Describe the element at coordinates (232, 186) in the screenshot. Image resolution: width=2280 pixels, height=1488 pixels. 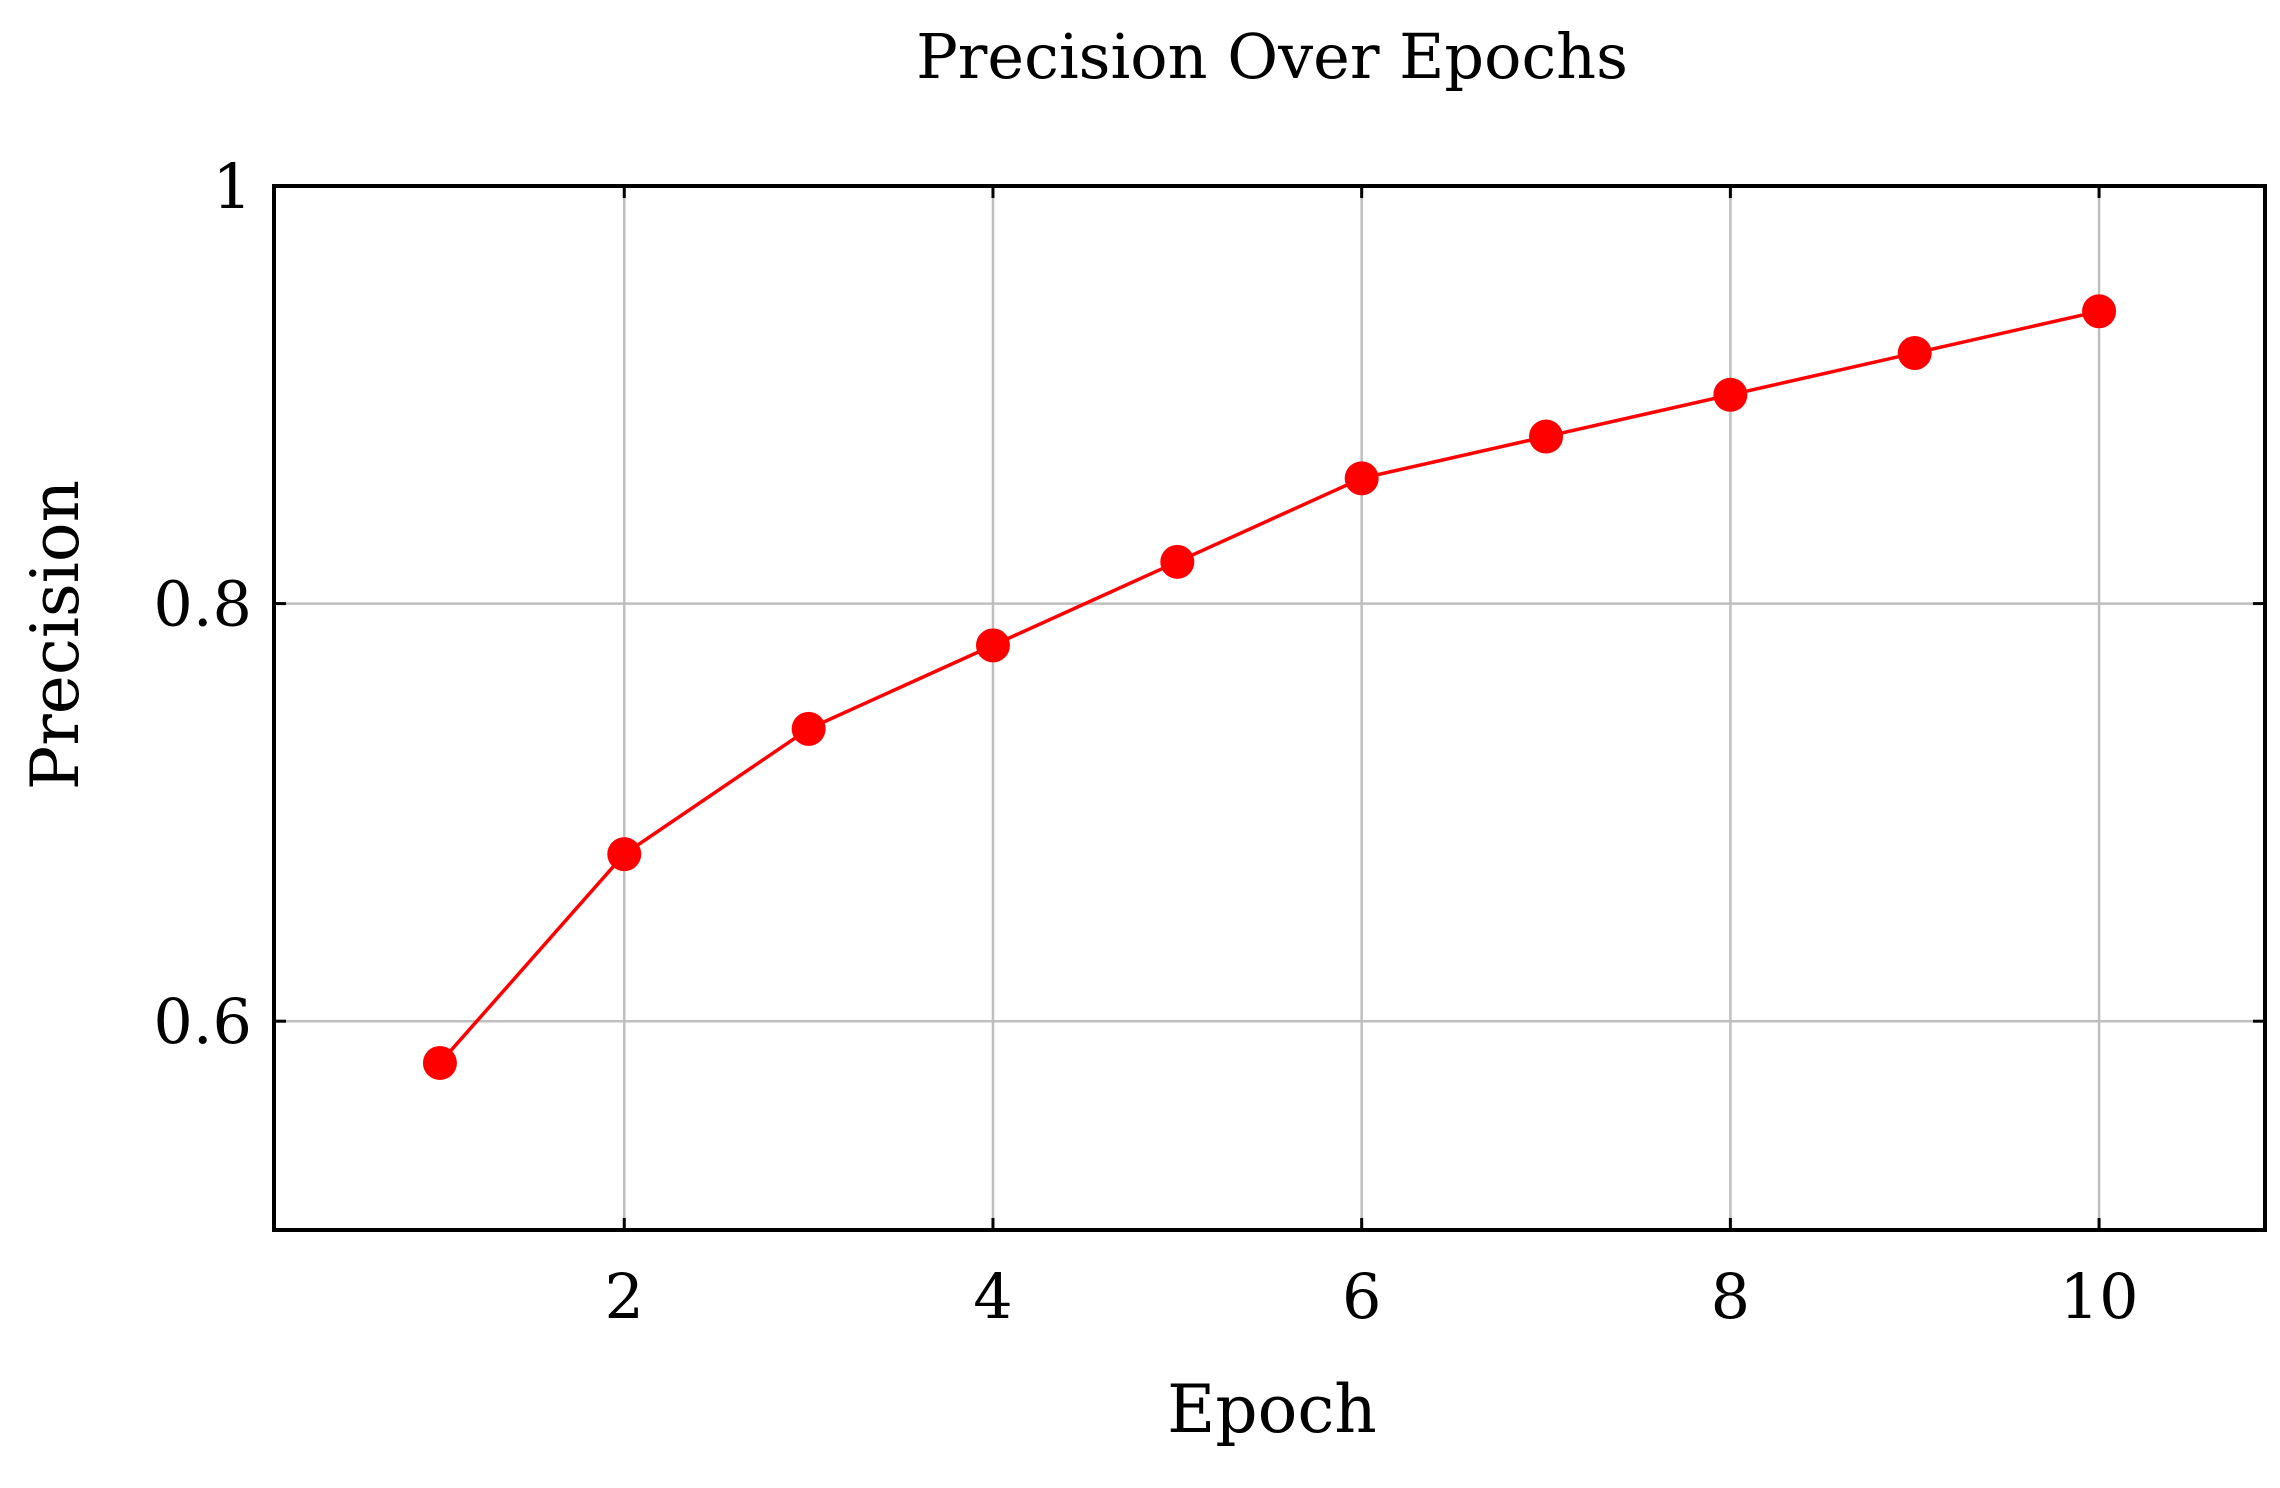
I see `y-tick-label: 1` at that location.